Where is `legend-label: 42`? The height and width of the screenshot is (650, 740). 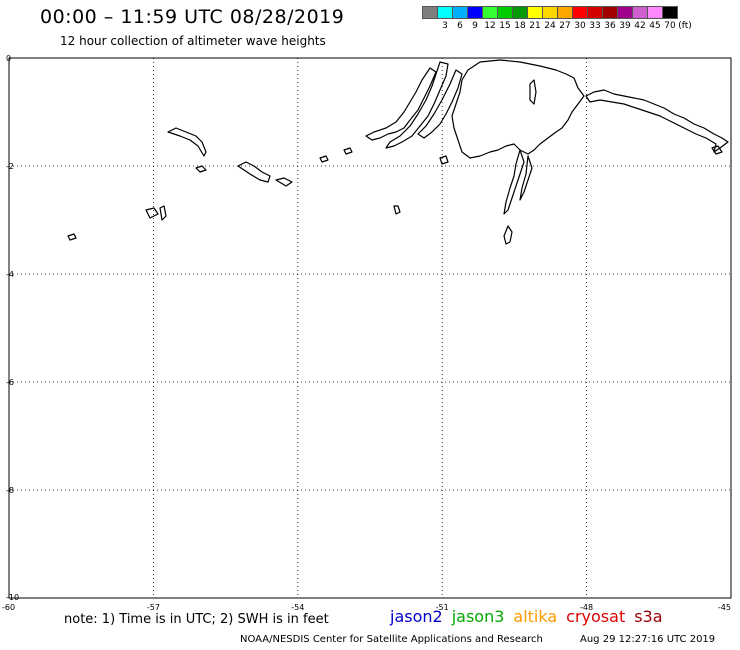 legend-label: 42 is located at coordinates (640, 26).